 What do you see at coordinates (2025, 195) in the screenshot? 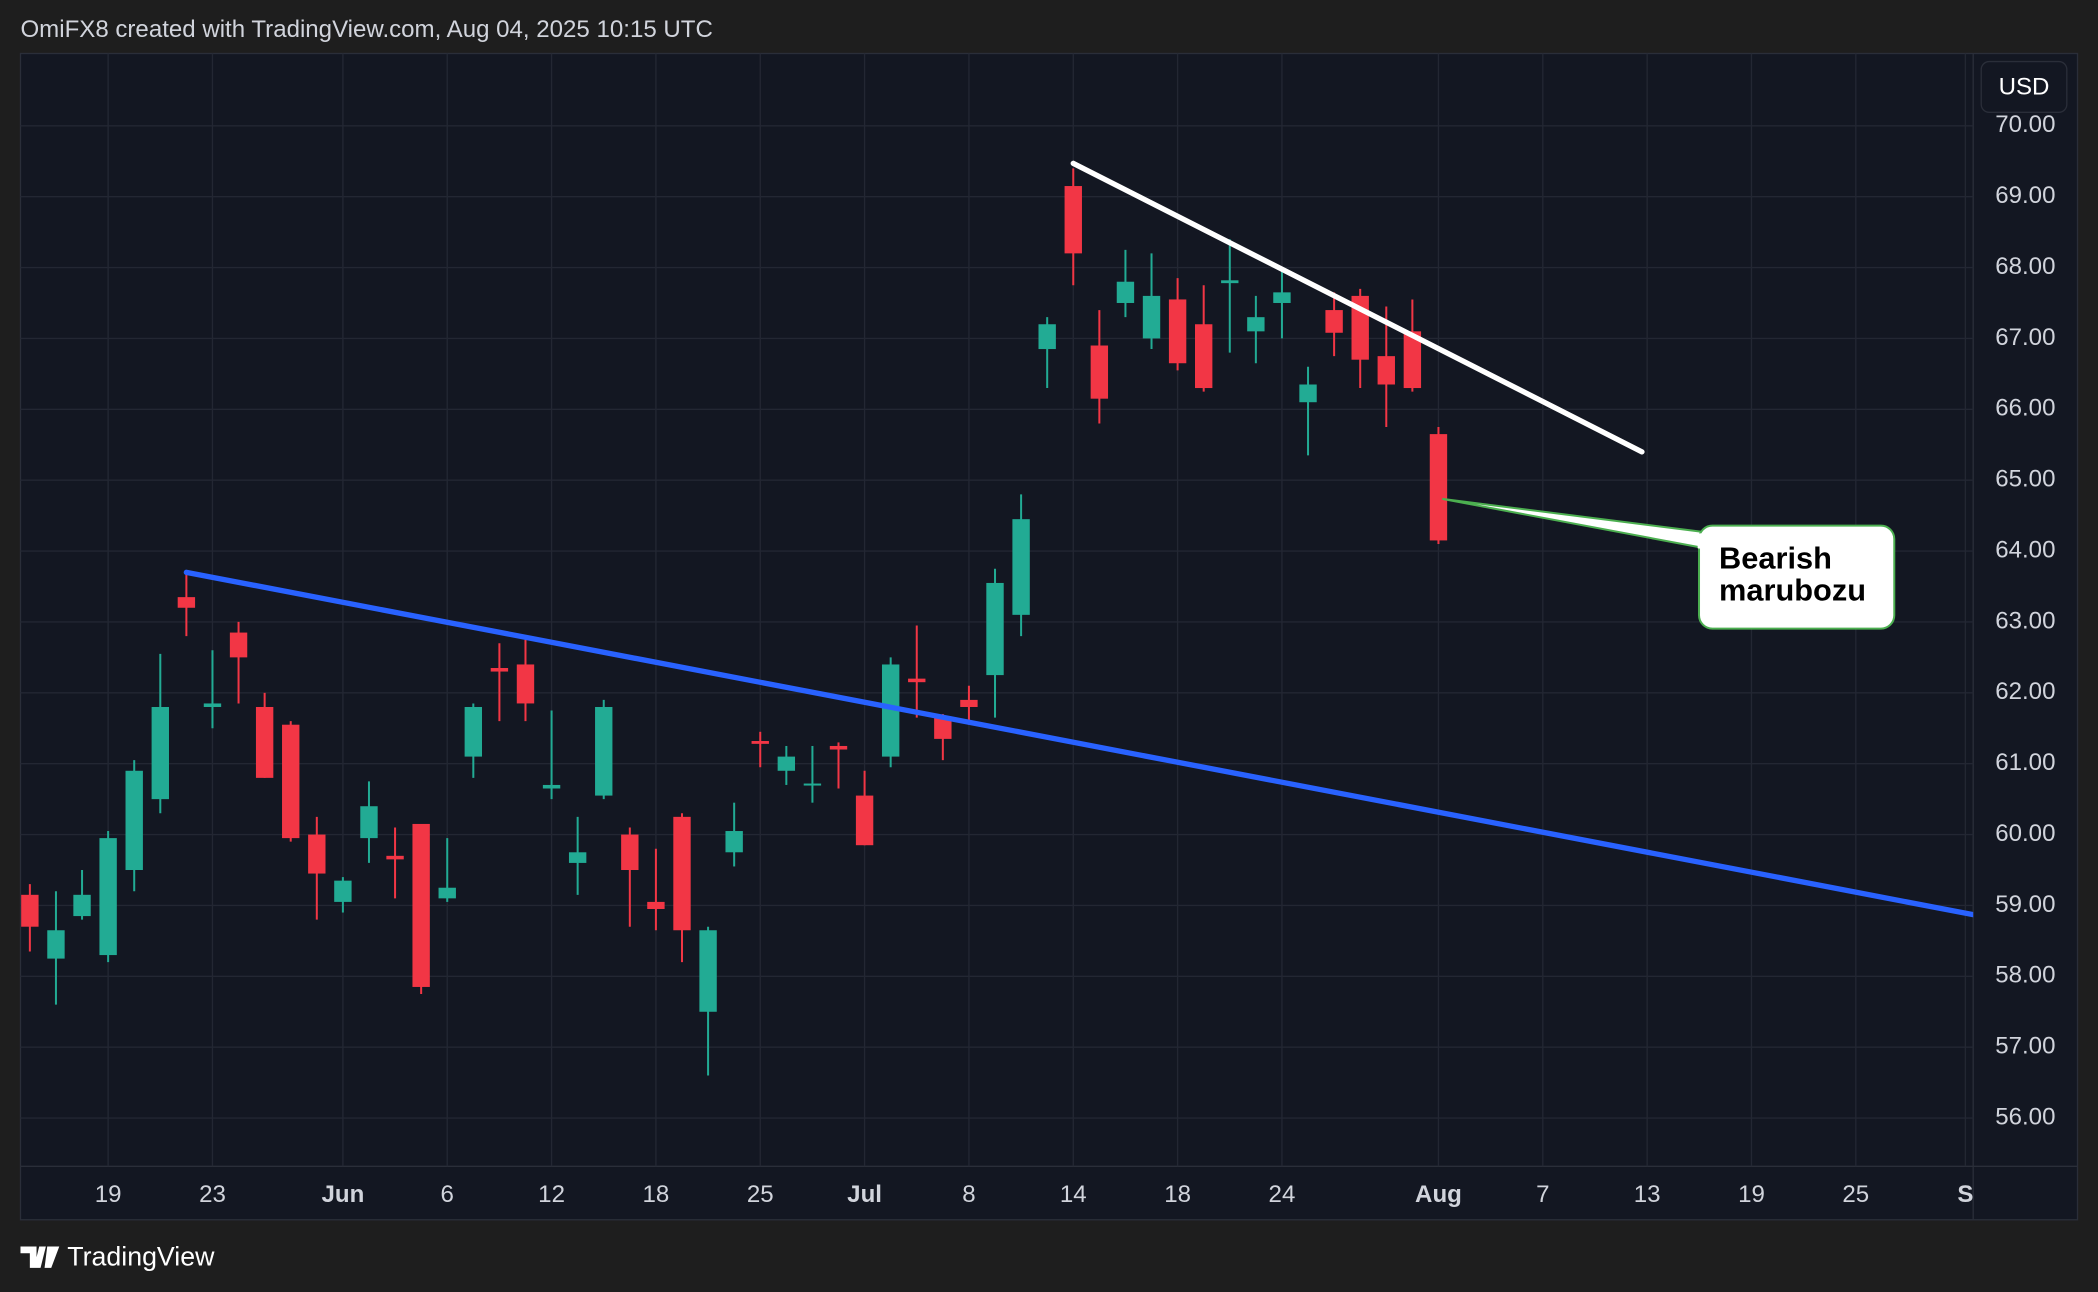
I see `y-tick-label: 69.00` at bounding box center [2025, 195].